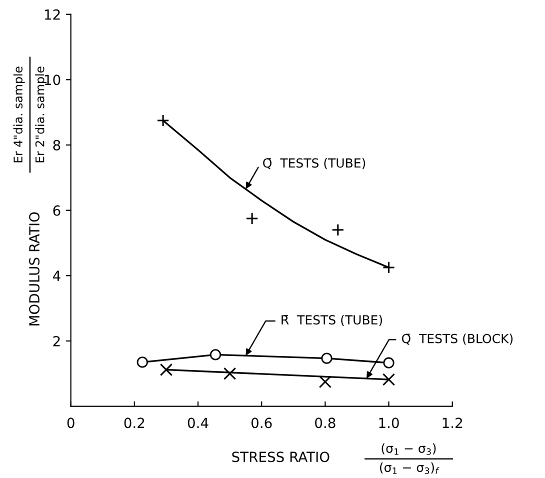 The image size is (545, 478). What do you see at coordinates (56, 275) in the screenshot?
I see `y-tick-label: 4` at bounding box center [56, 275].